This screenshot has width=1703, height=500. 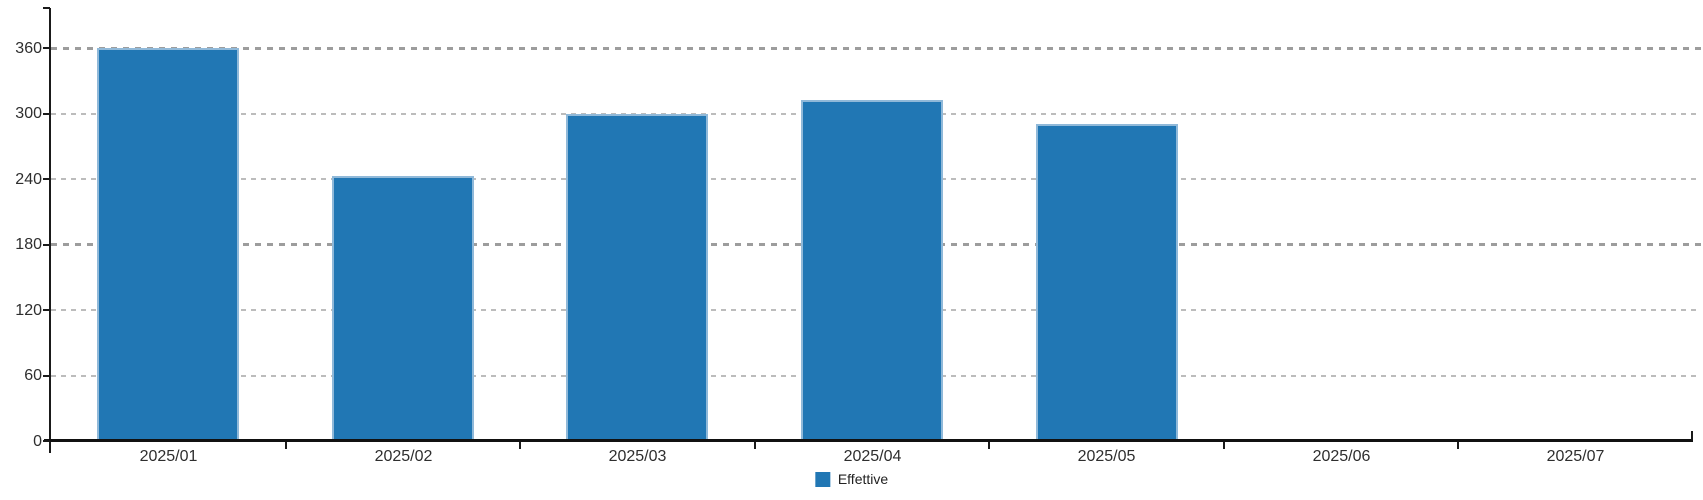 I want to click on legend-item-effettive: Effettive, so click(x=851, y=479).